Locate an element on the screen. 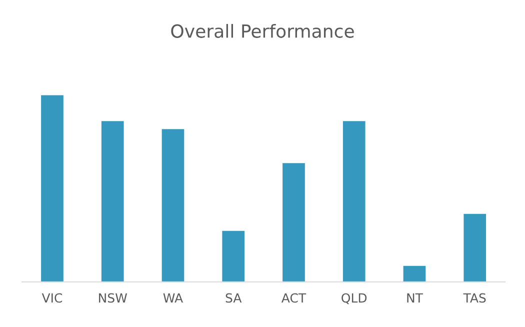 This screenshot has width=525, height=327. x-tick-label: ACT is located at coordinates (293, 298).